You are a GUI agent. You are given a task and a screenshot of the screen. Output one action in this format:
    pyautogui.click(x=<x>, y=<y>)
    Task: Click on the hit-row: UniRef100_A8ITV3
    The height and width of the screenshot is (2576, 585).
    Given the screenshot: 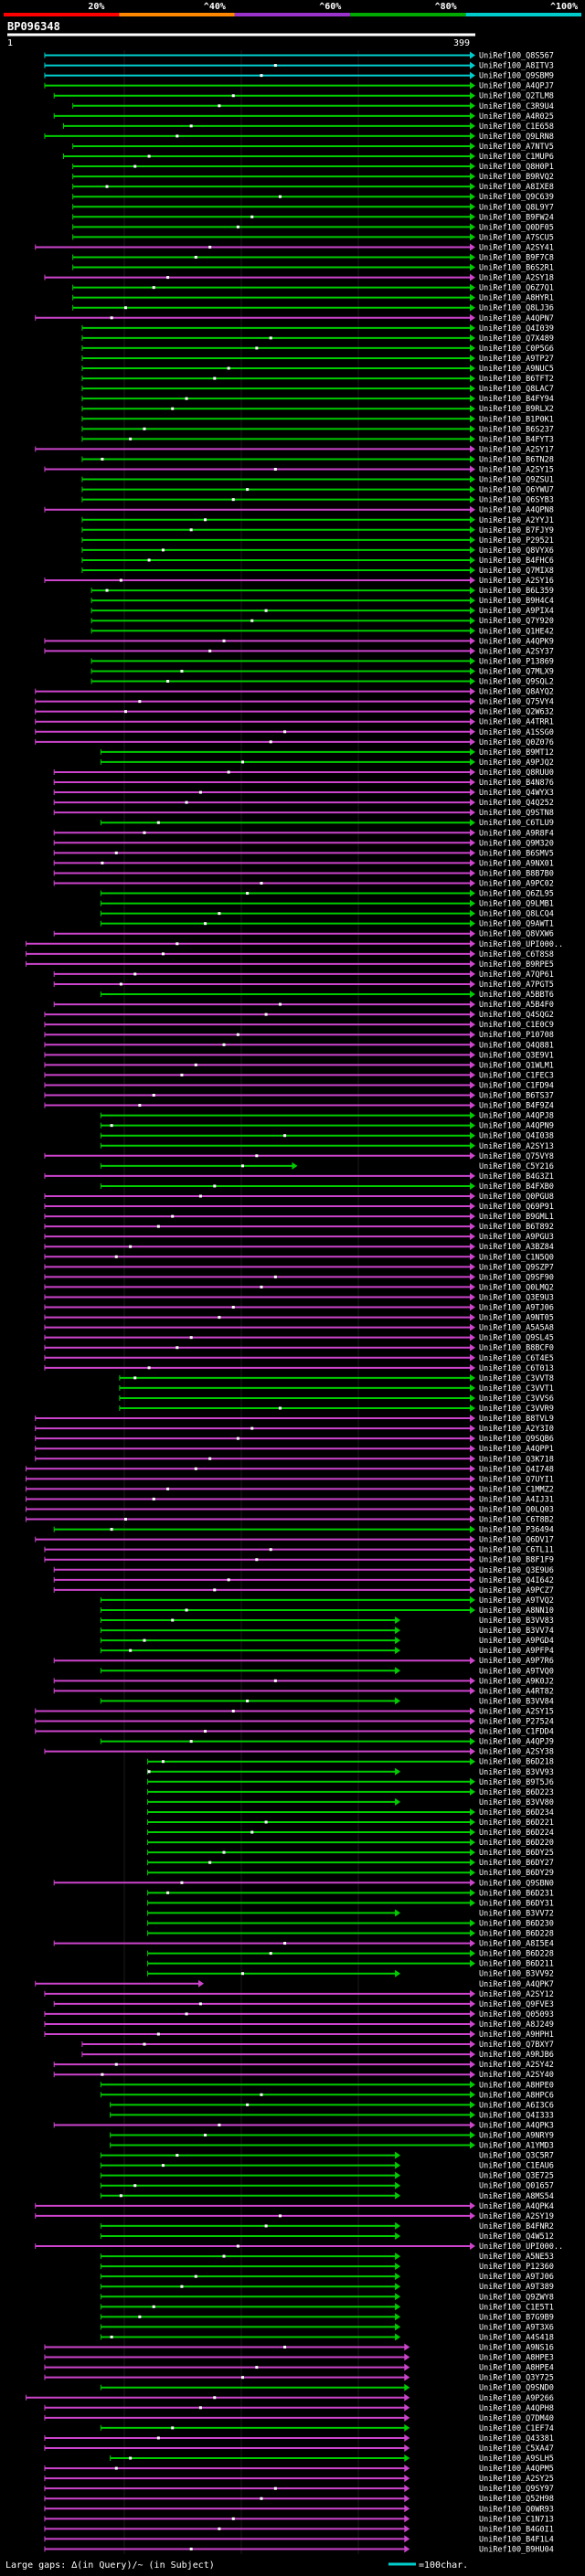 What is the action you would take?
    pyautogui.click(x=299, y=66)
    